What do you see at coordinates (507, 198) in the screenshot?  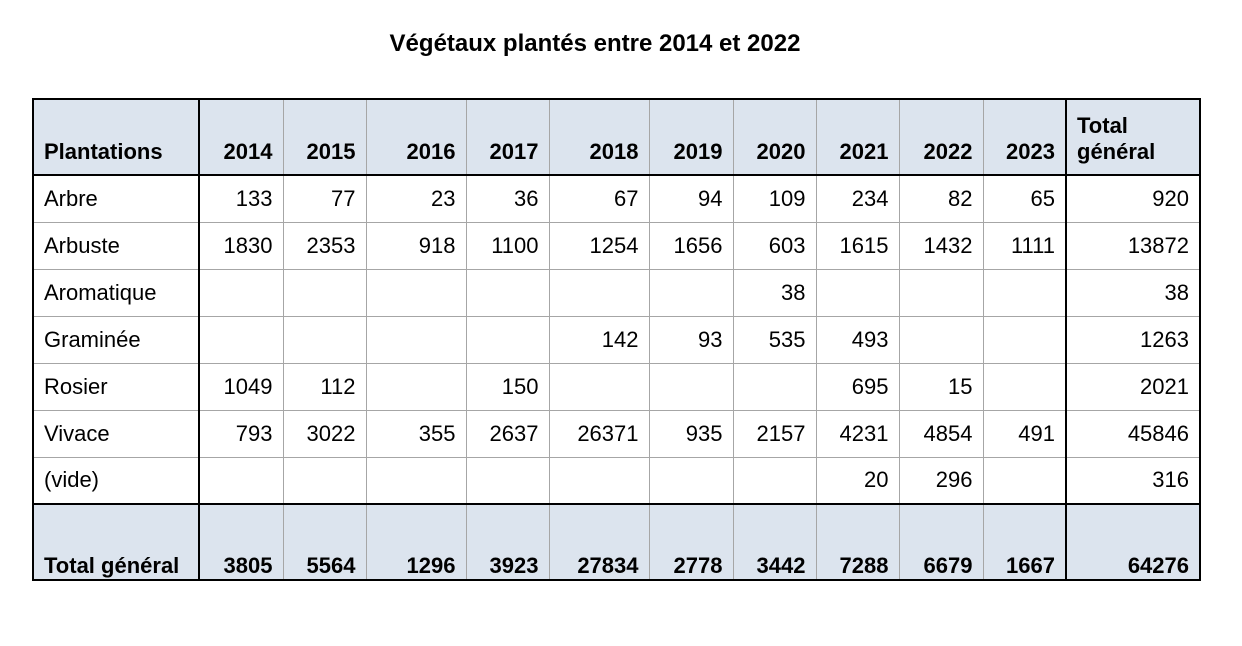 I see `cell-value: 36` at bounding box center [507, 198].